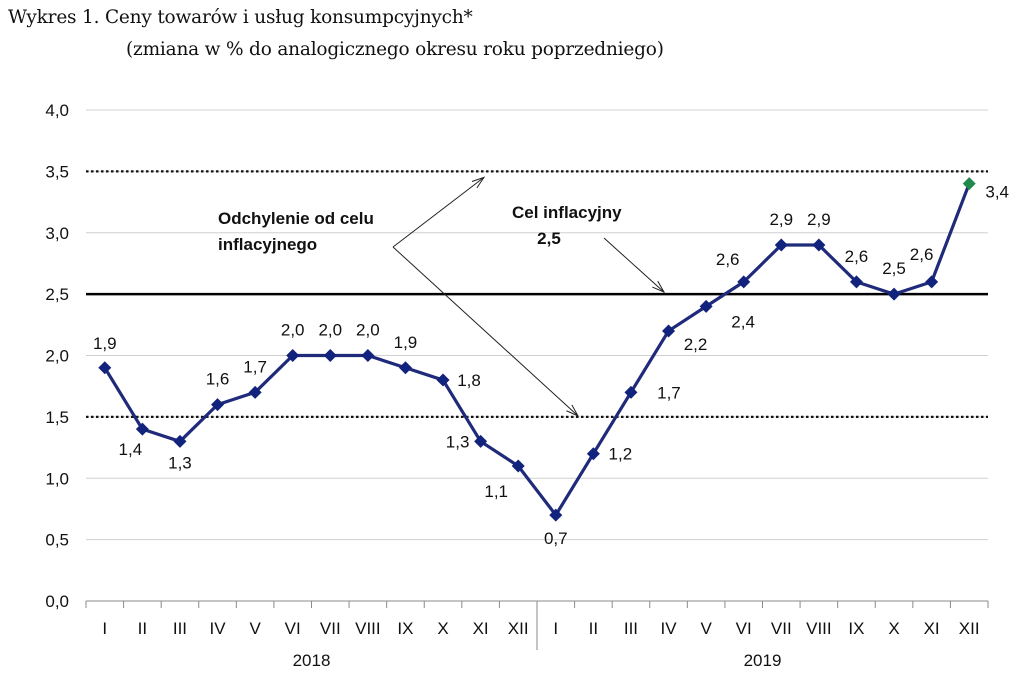 The height and width of the screenshot is (680, 1021). I want to click on y-tick-label: 0,5, so click(57, 540).